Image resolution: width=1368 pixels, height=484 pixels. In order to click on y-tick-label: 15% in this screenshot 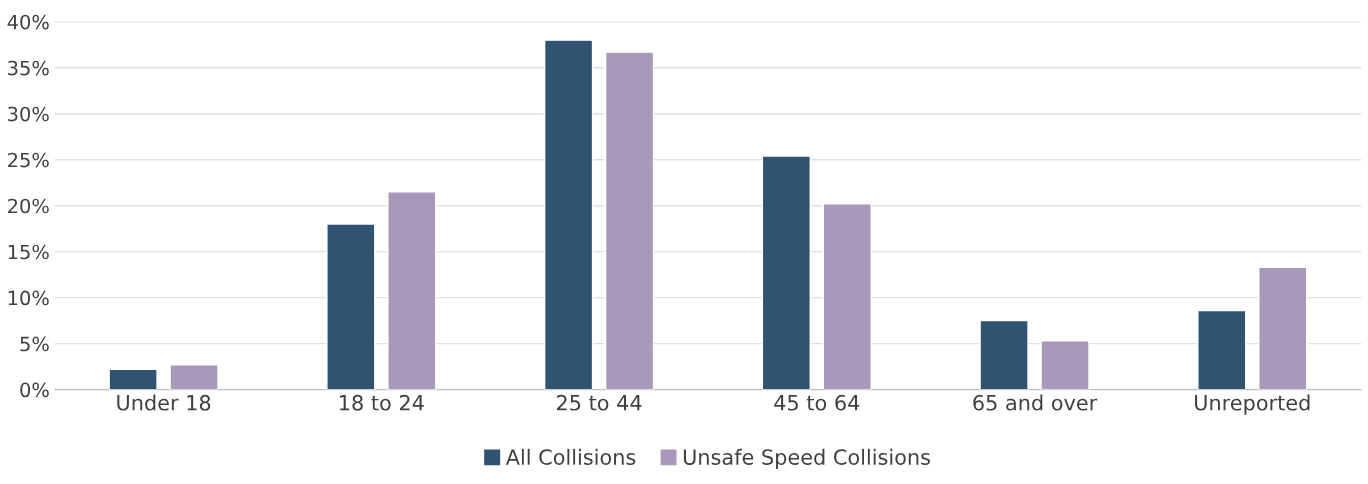, I will do `click(28, 252)`.